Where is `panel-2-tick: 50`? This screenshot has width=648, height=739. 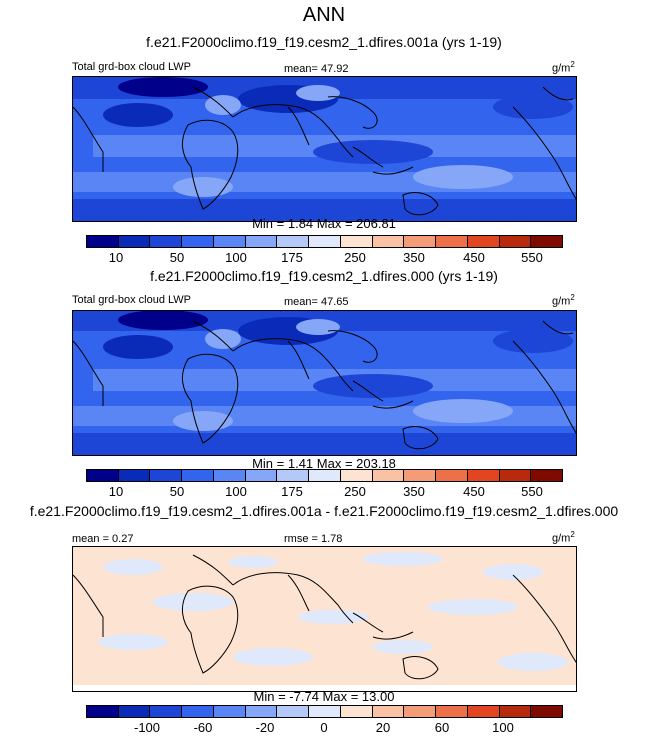
panel-2-tick: 50 is located at coordinates (177, 491).